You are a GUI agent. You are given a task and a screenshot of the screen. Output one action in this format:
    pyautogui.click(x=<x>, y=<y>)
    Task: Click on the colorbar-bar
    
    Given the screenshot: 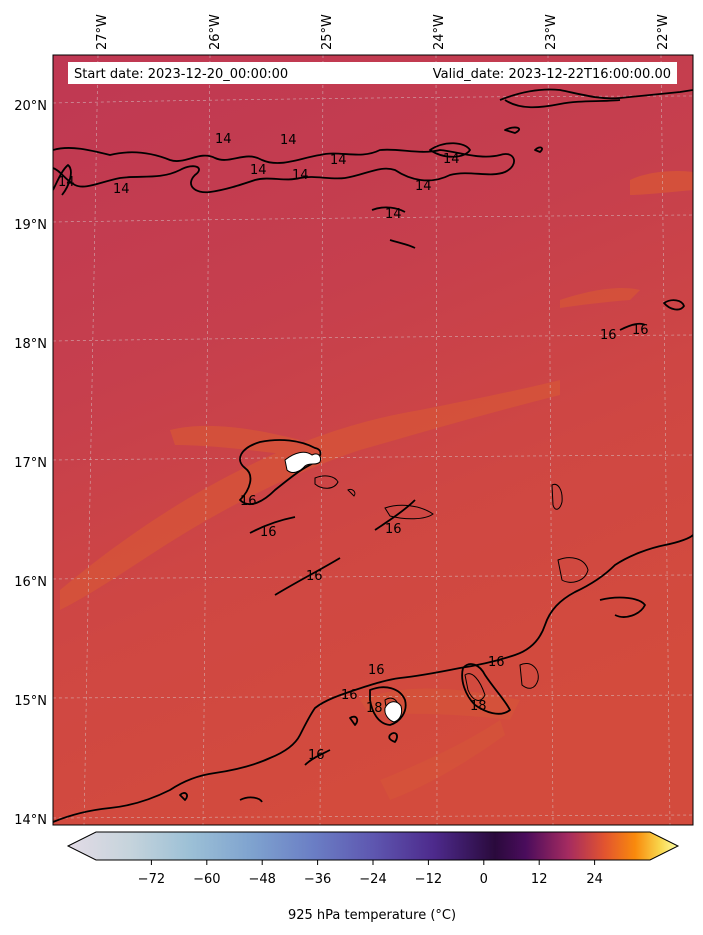 What is the action you would take?
    pyautogui.click(x=373, y=846)
    